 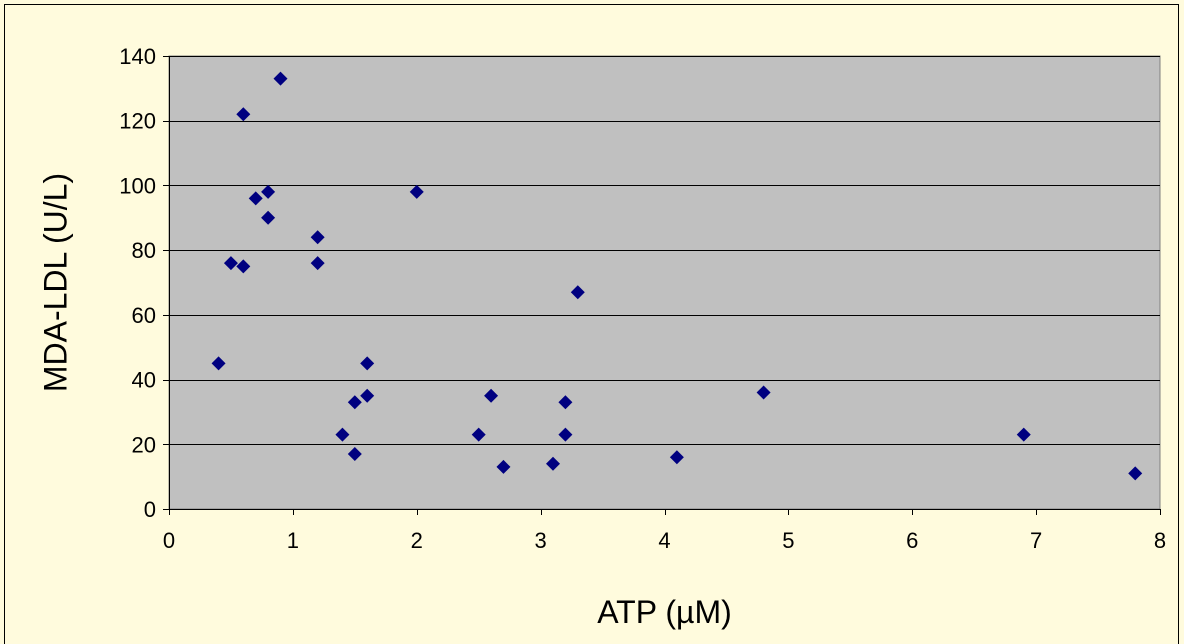 I want to click on x-tick-label: 8, so click(x=1160, y=540).